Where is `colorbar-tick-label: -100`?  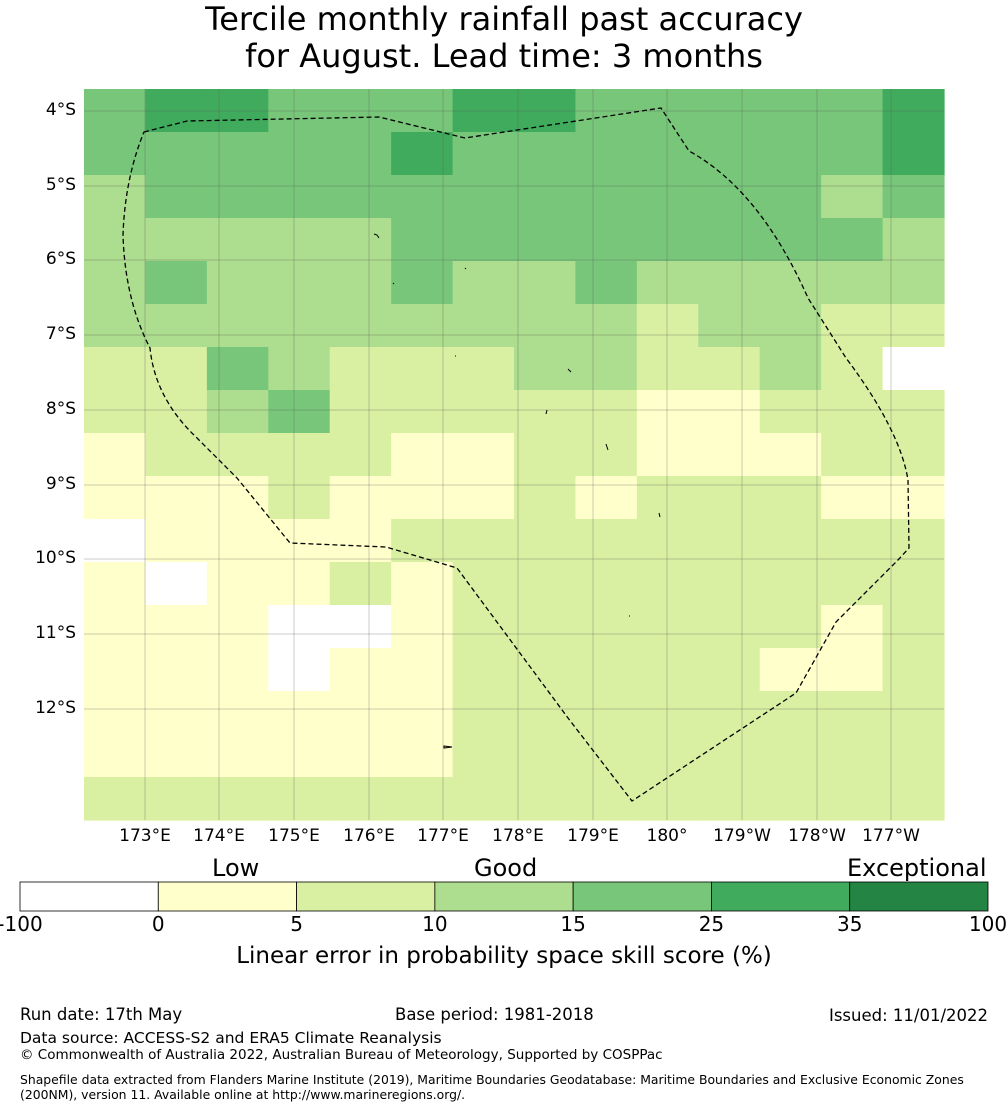
colorbar-tick-label: -100 is located at coordinates (21, 924).